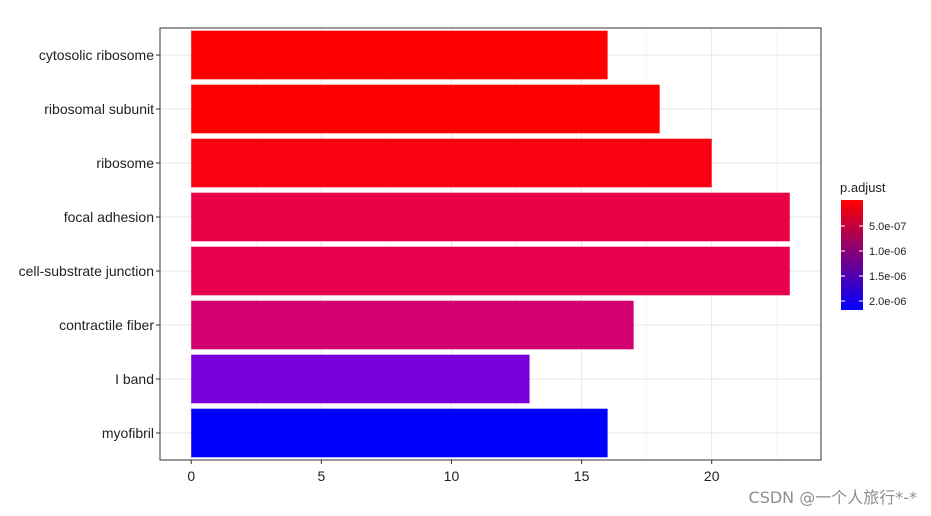 This screenshot has width=931, height=516. What do you see at coordinates (106, 325) in the screenshot?
I see `y-tick-label: contractile fiber` at bounding box center [106, 325].